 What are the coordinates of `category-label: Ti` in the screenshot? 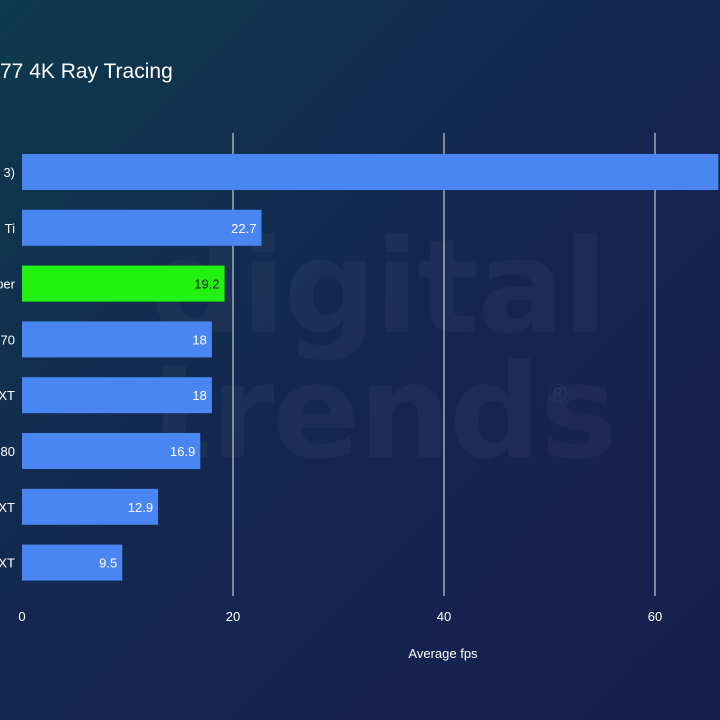 It's located at (10, 228).